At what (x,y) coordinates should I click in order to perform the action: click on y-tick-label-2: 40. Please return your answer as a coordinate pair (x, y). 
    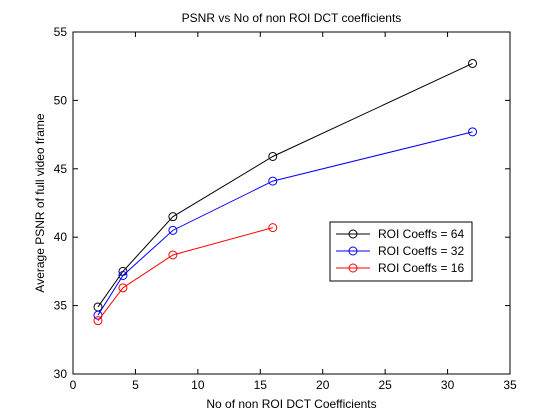
    Looking at the image, I should click on (61, 237).